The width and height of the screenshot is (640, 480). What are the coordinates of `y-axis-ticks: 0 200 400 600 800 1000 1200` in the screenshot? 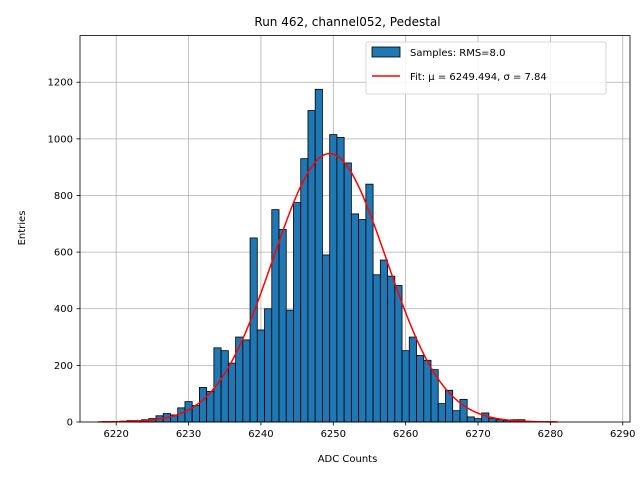 It's located at (64, 253).